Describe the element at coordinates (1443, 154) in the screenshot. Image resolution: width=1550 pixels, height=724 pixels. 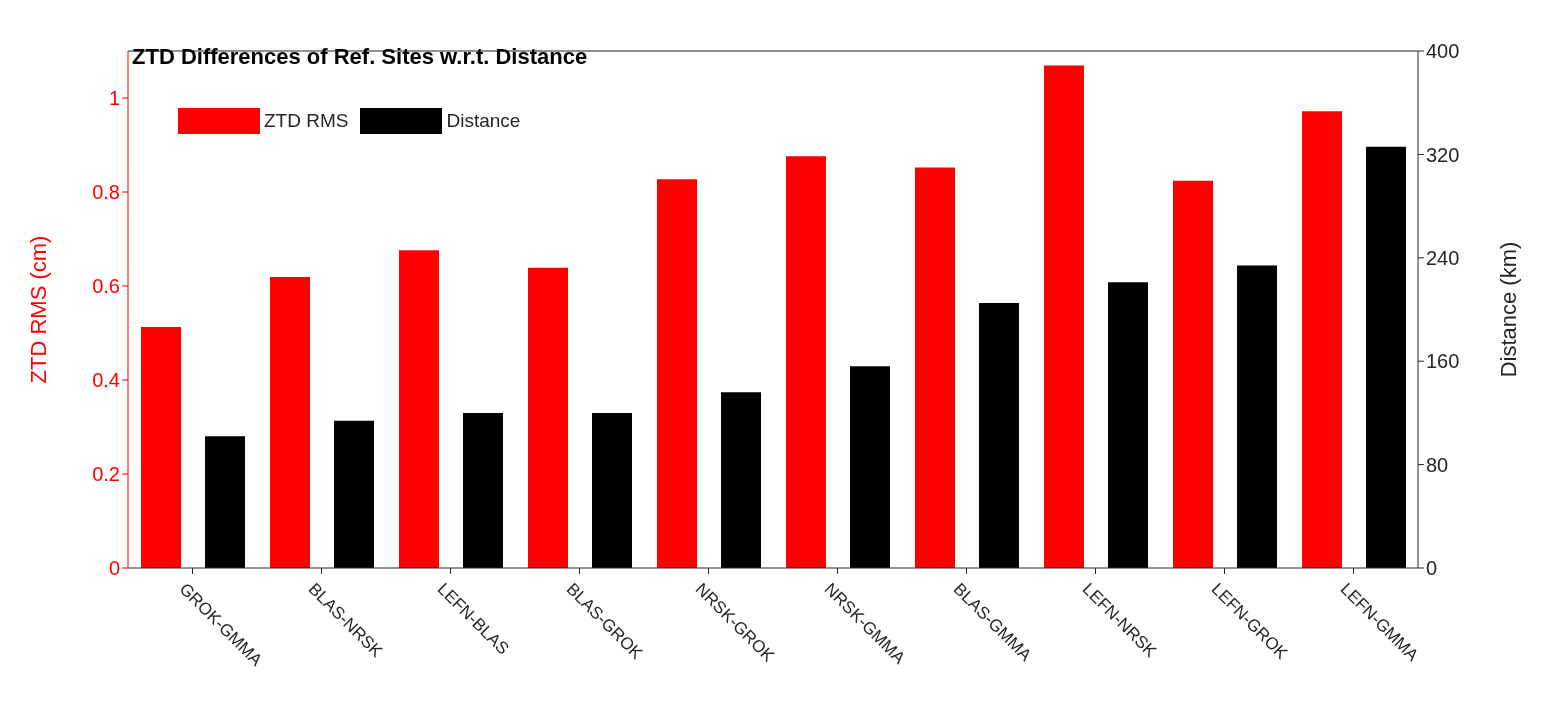
I see `y2-tick-label: 320` at that location.